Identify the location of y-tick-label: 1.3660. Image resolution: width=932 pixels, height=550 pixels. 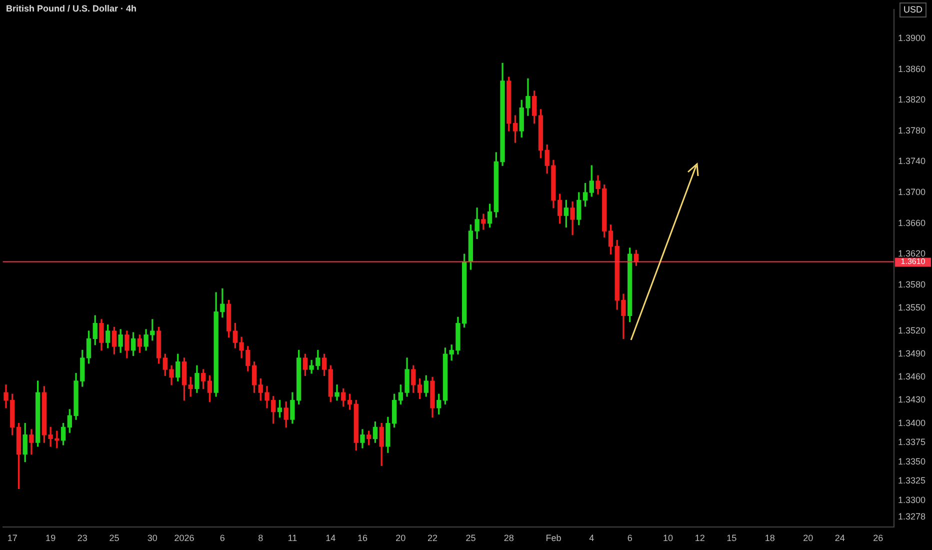
(912, 223).